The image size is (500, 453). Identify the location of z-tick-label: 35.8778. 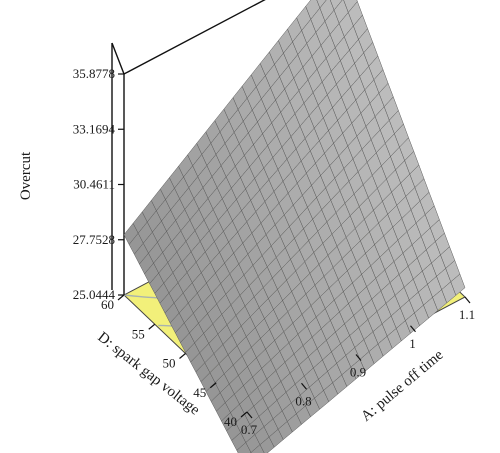
(94, 73).